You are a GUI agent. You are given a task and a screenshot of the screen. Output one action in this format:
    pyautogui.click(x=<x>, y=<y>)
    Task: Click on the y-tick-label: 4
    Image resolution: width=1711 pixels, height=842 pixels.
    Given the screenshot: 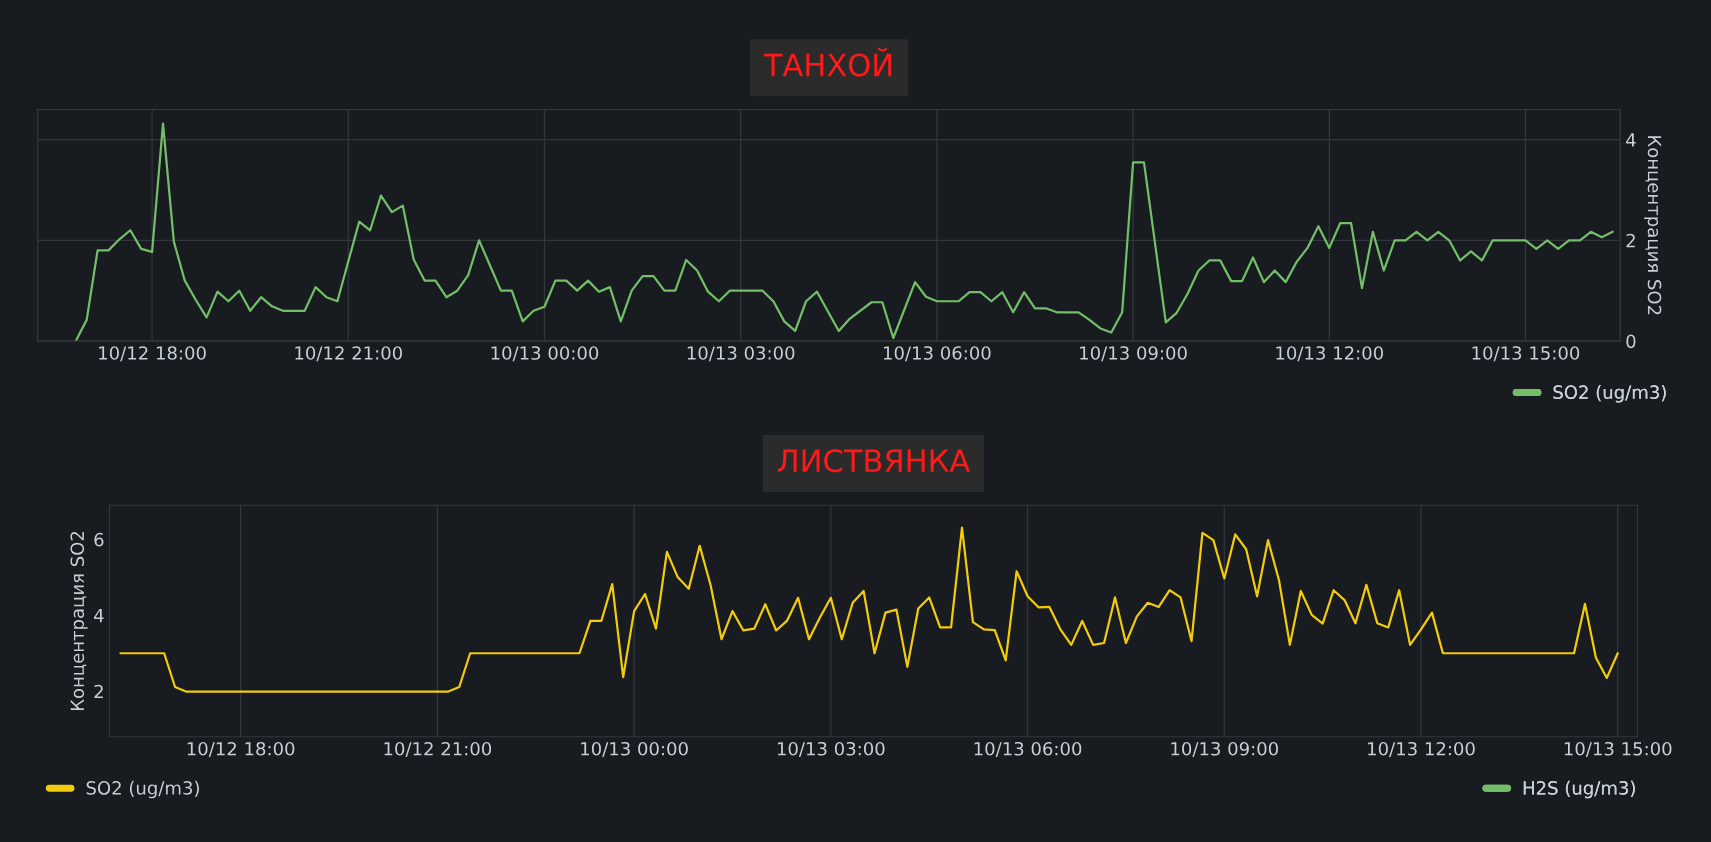 What is the action you would take?
    pyautogui.click(x=99, y=615)
    